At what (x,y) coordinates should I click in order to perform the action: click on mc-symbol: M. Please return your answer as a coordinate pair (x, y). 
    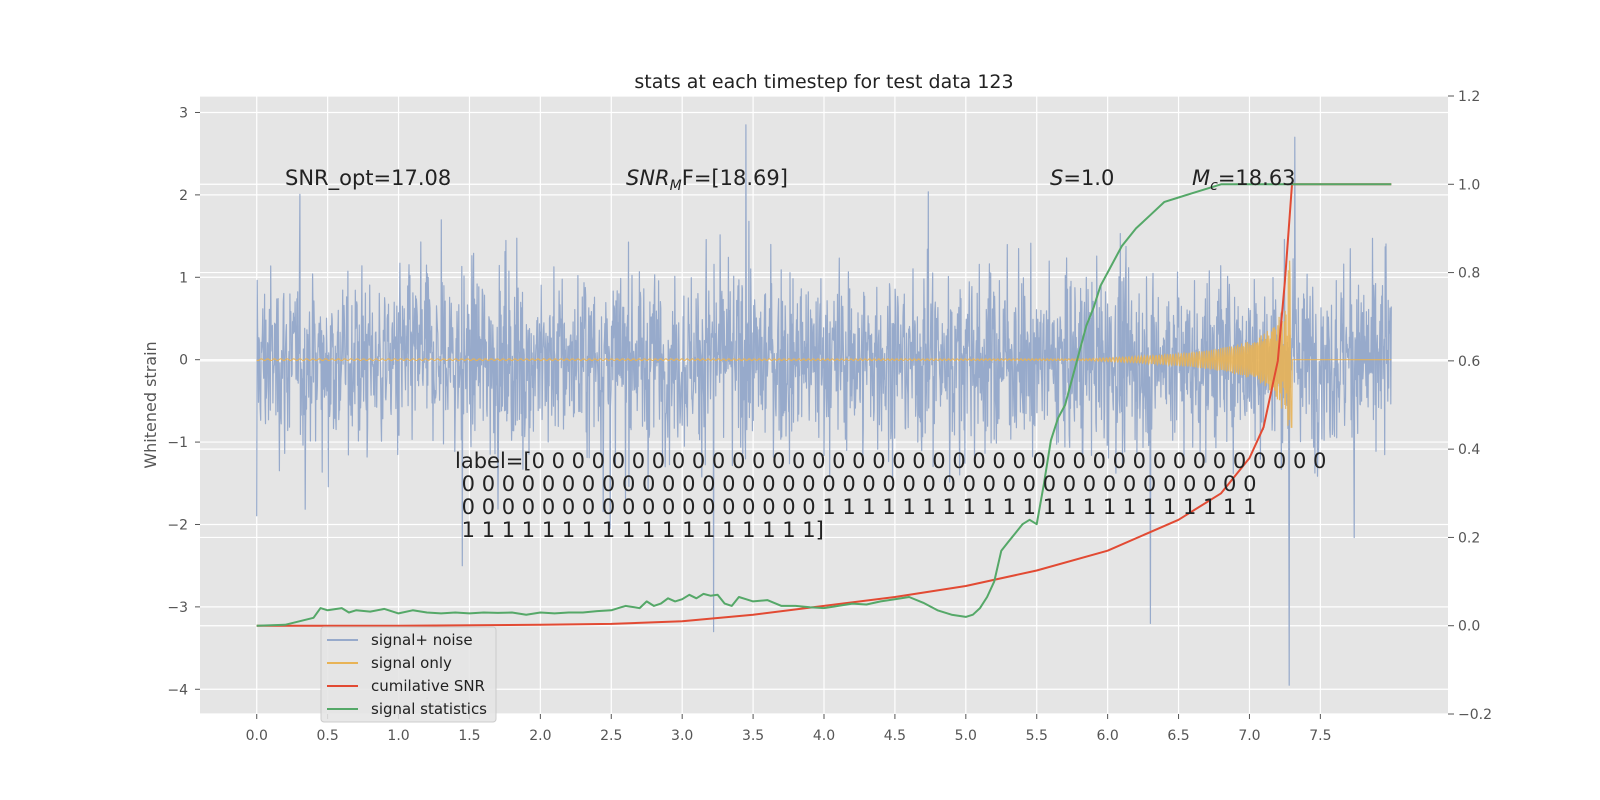
    Looking at the image, I should click on (1201, 178).